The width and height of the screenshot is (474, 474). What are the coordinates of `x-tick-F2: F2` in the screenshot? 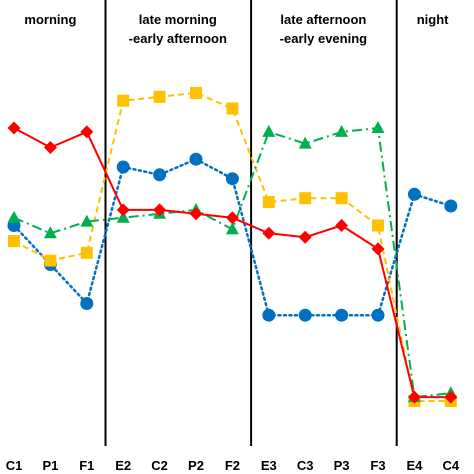 It's located at (232, 465).